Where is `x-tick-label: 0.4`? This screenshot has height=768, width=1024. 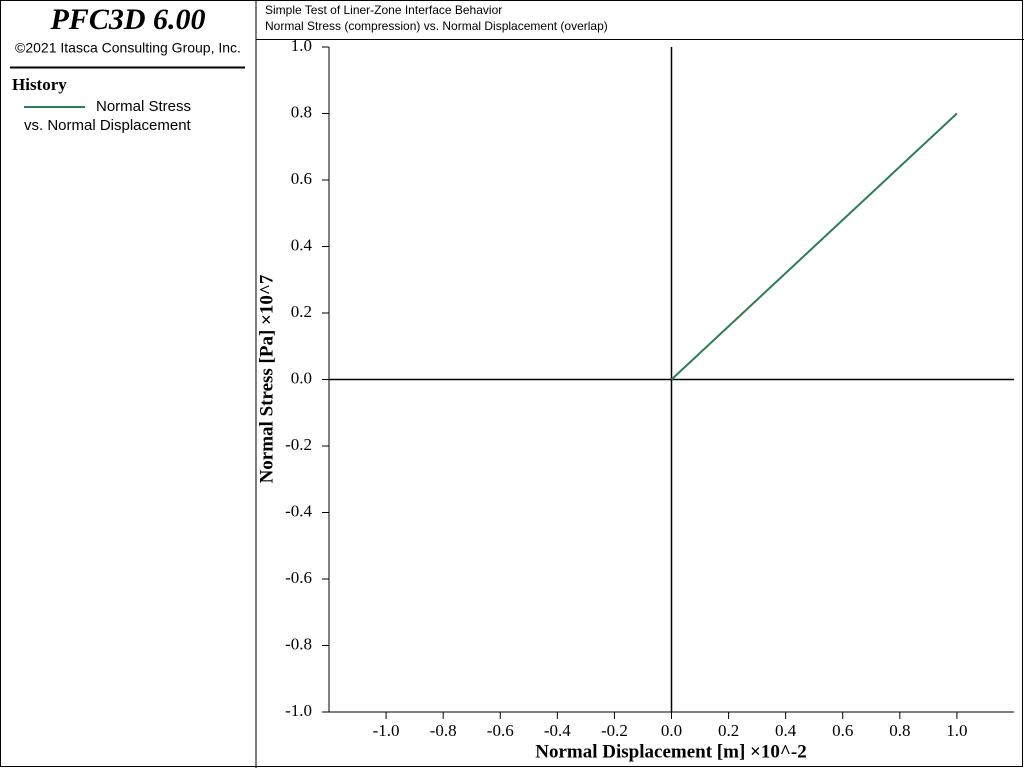 x-tick-label: 0.4 is located at coordinates (786, 730).